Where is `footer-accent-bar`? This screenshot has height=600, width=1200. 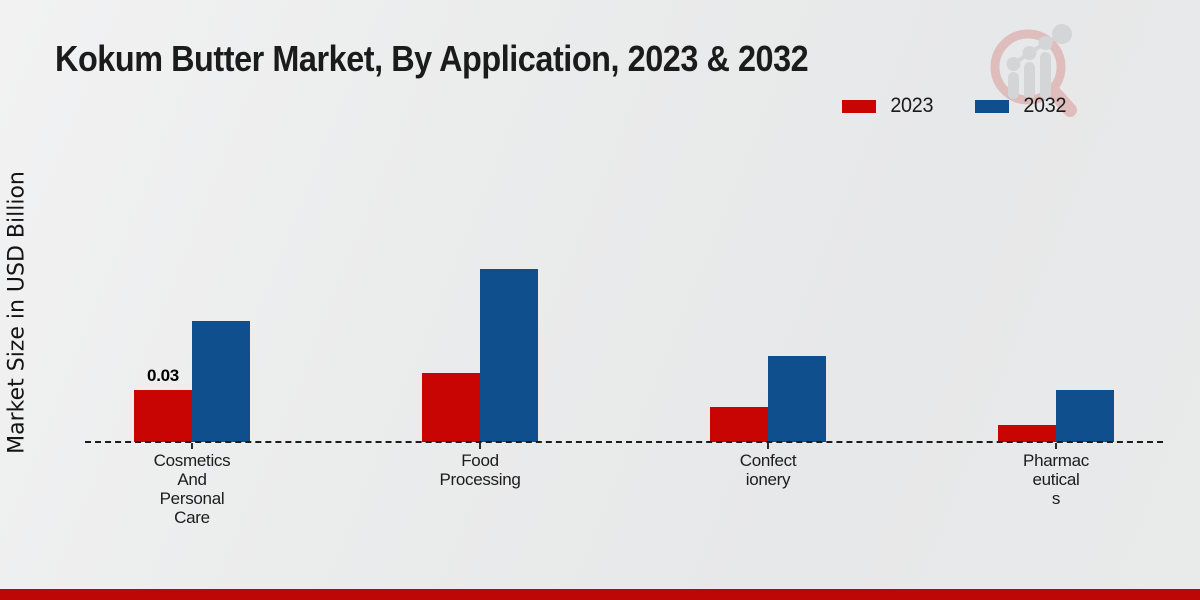
footer-accent-bar is located at coordinates (600, 594).